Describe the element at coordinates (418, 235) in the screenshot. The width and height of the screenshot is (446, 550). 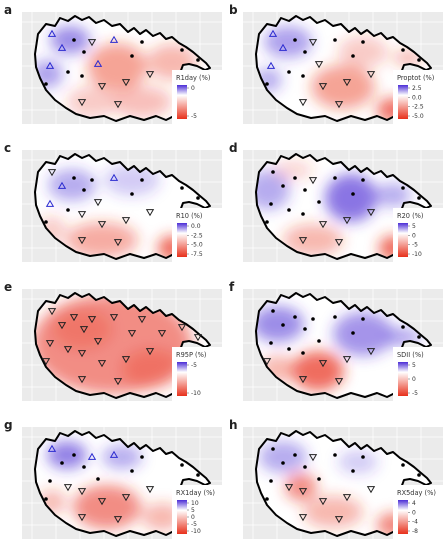
I see `legend: R20 (%) 5 0 -5 -10` at that location.